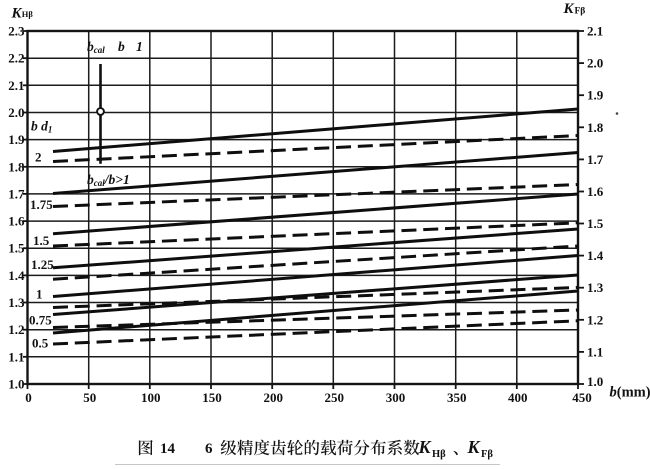  What do you see at coordinates (168, 449) in the screenshot?
I see `svg-text: 14` at bounding box center [168, 449].